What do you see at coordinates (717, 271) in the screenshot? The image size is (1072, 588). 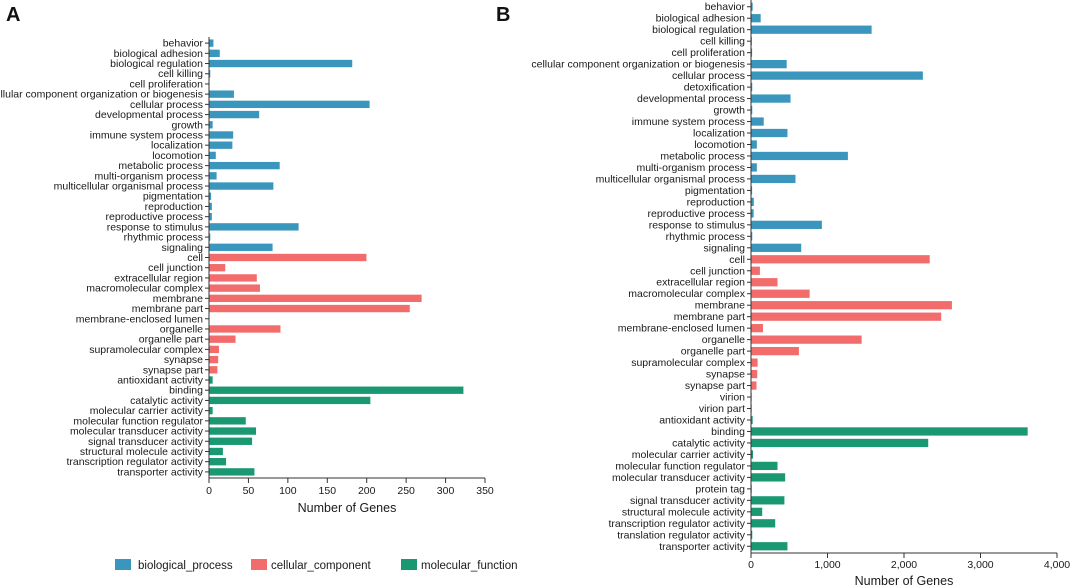 I see `category-label-cell-junction: cell junction` at bounding box center [717, 271].